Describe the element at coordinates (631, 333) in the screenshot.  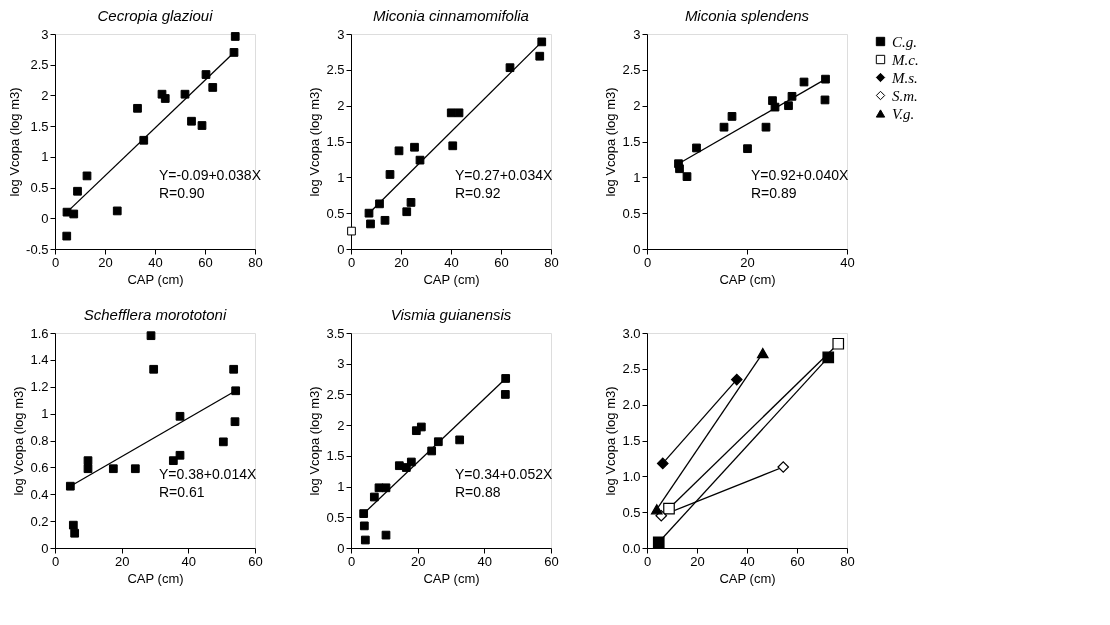
I see `y-tick-label: 3.0` at that location.